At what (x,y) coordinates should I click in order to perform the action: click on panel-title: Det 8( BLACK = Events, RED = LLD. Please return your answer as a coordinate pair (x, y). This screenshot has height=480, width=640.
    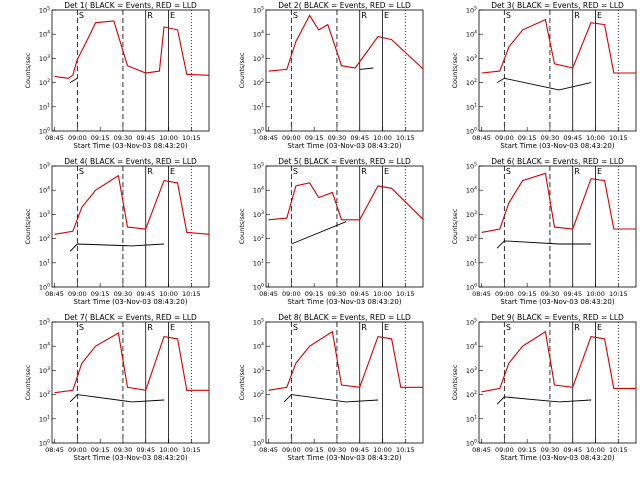
    Looking at the image, I should click on (344, 317).